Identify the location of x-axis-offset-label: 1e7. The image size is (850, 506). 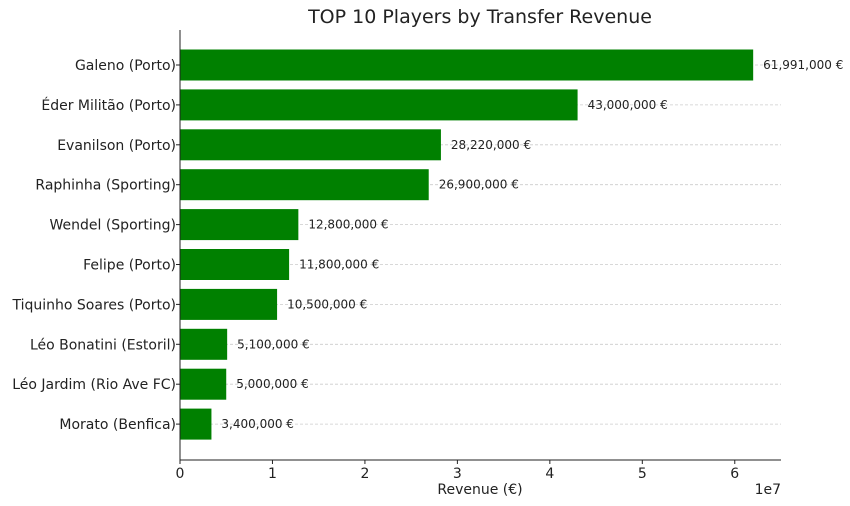
(768, 490).